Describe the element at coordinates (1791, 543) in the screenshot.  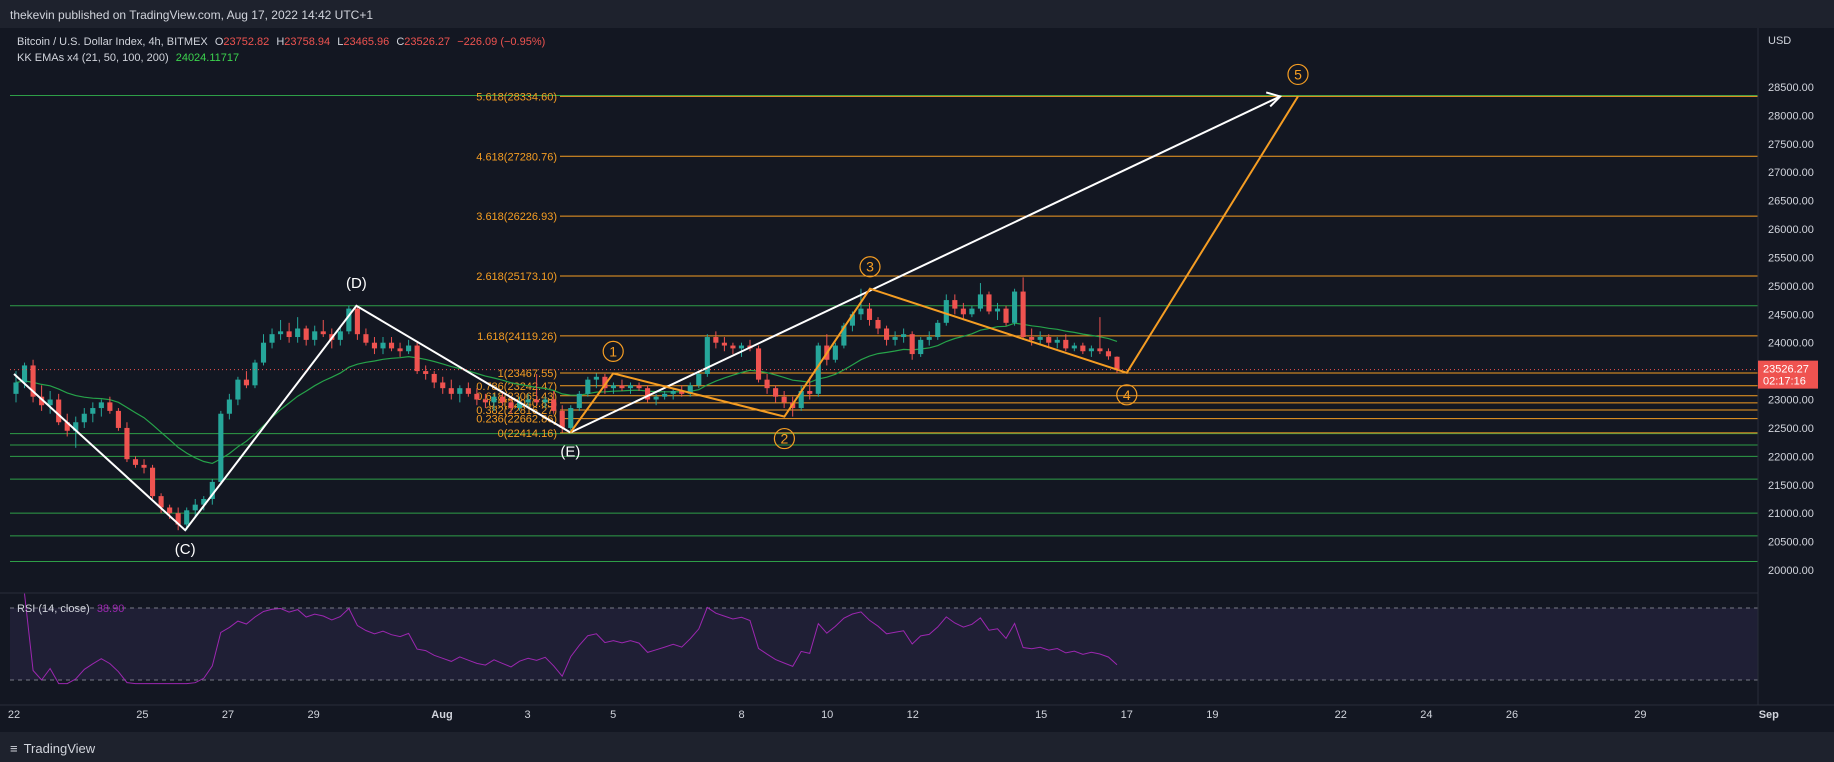
I see `y-tick-label: 20500.00` at that location.